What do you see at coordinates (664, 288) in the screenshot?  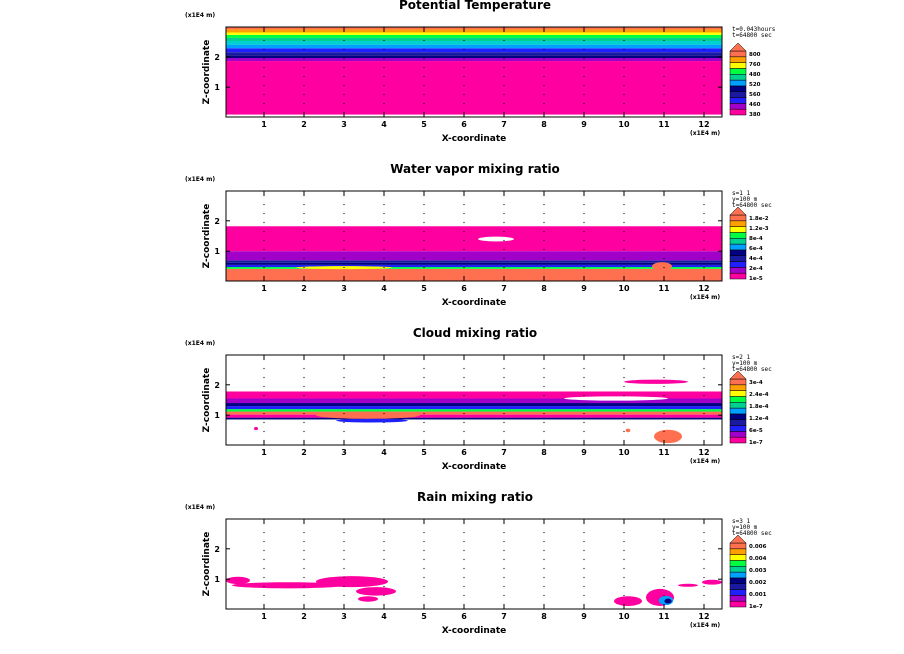 I see `x-tick-label: 11` at bounding box center [664, 288].